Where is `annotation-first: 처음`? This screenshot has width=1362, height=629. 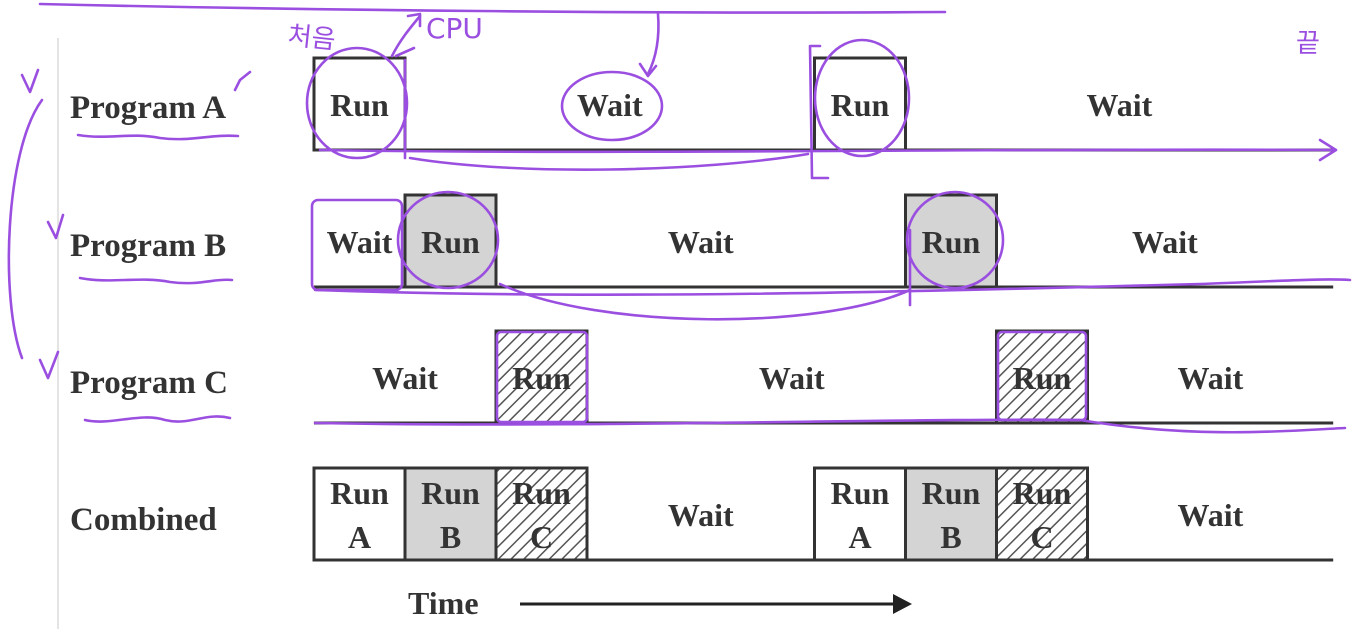
annotation-first: 처음 is located at coordinates (311, 38).